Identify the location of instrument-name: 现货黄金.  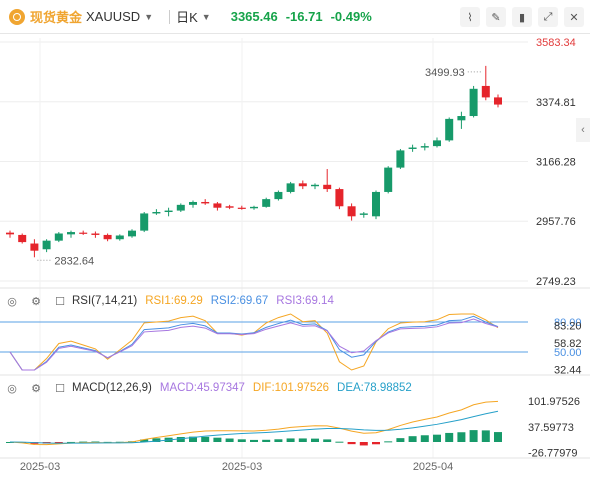
(56, 17).